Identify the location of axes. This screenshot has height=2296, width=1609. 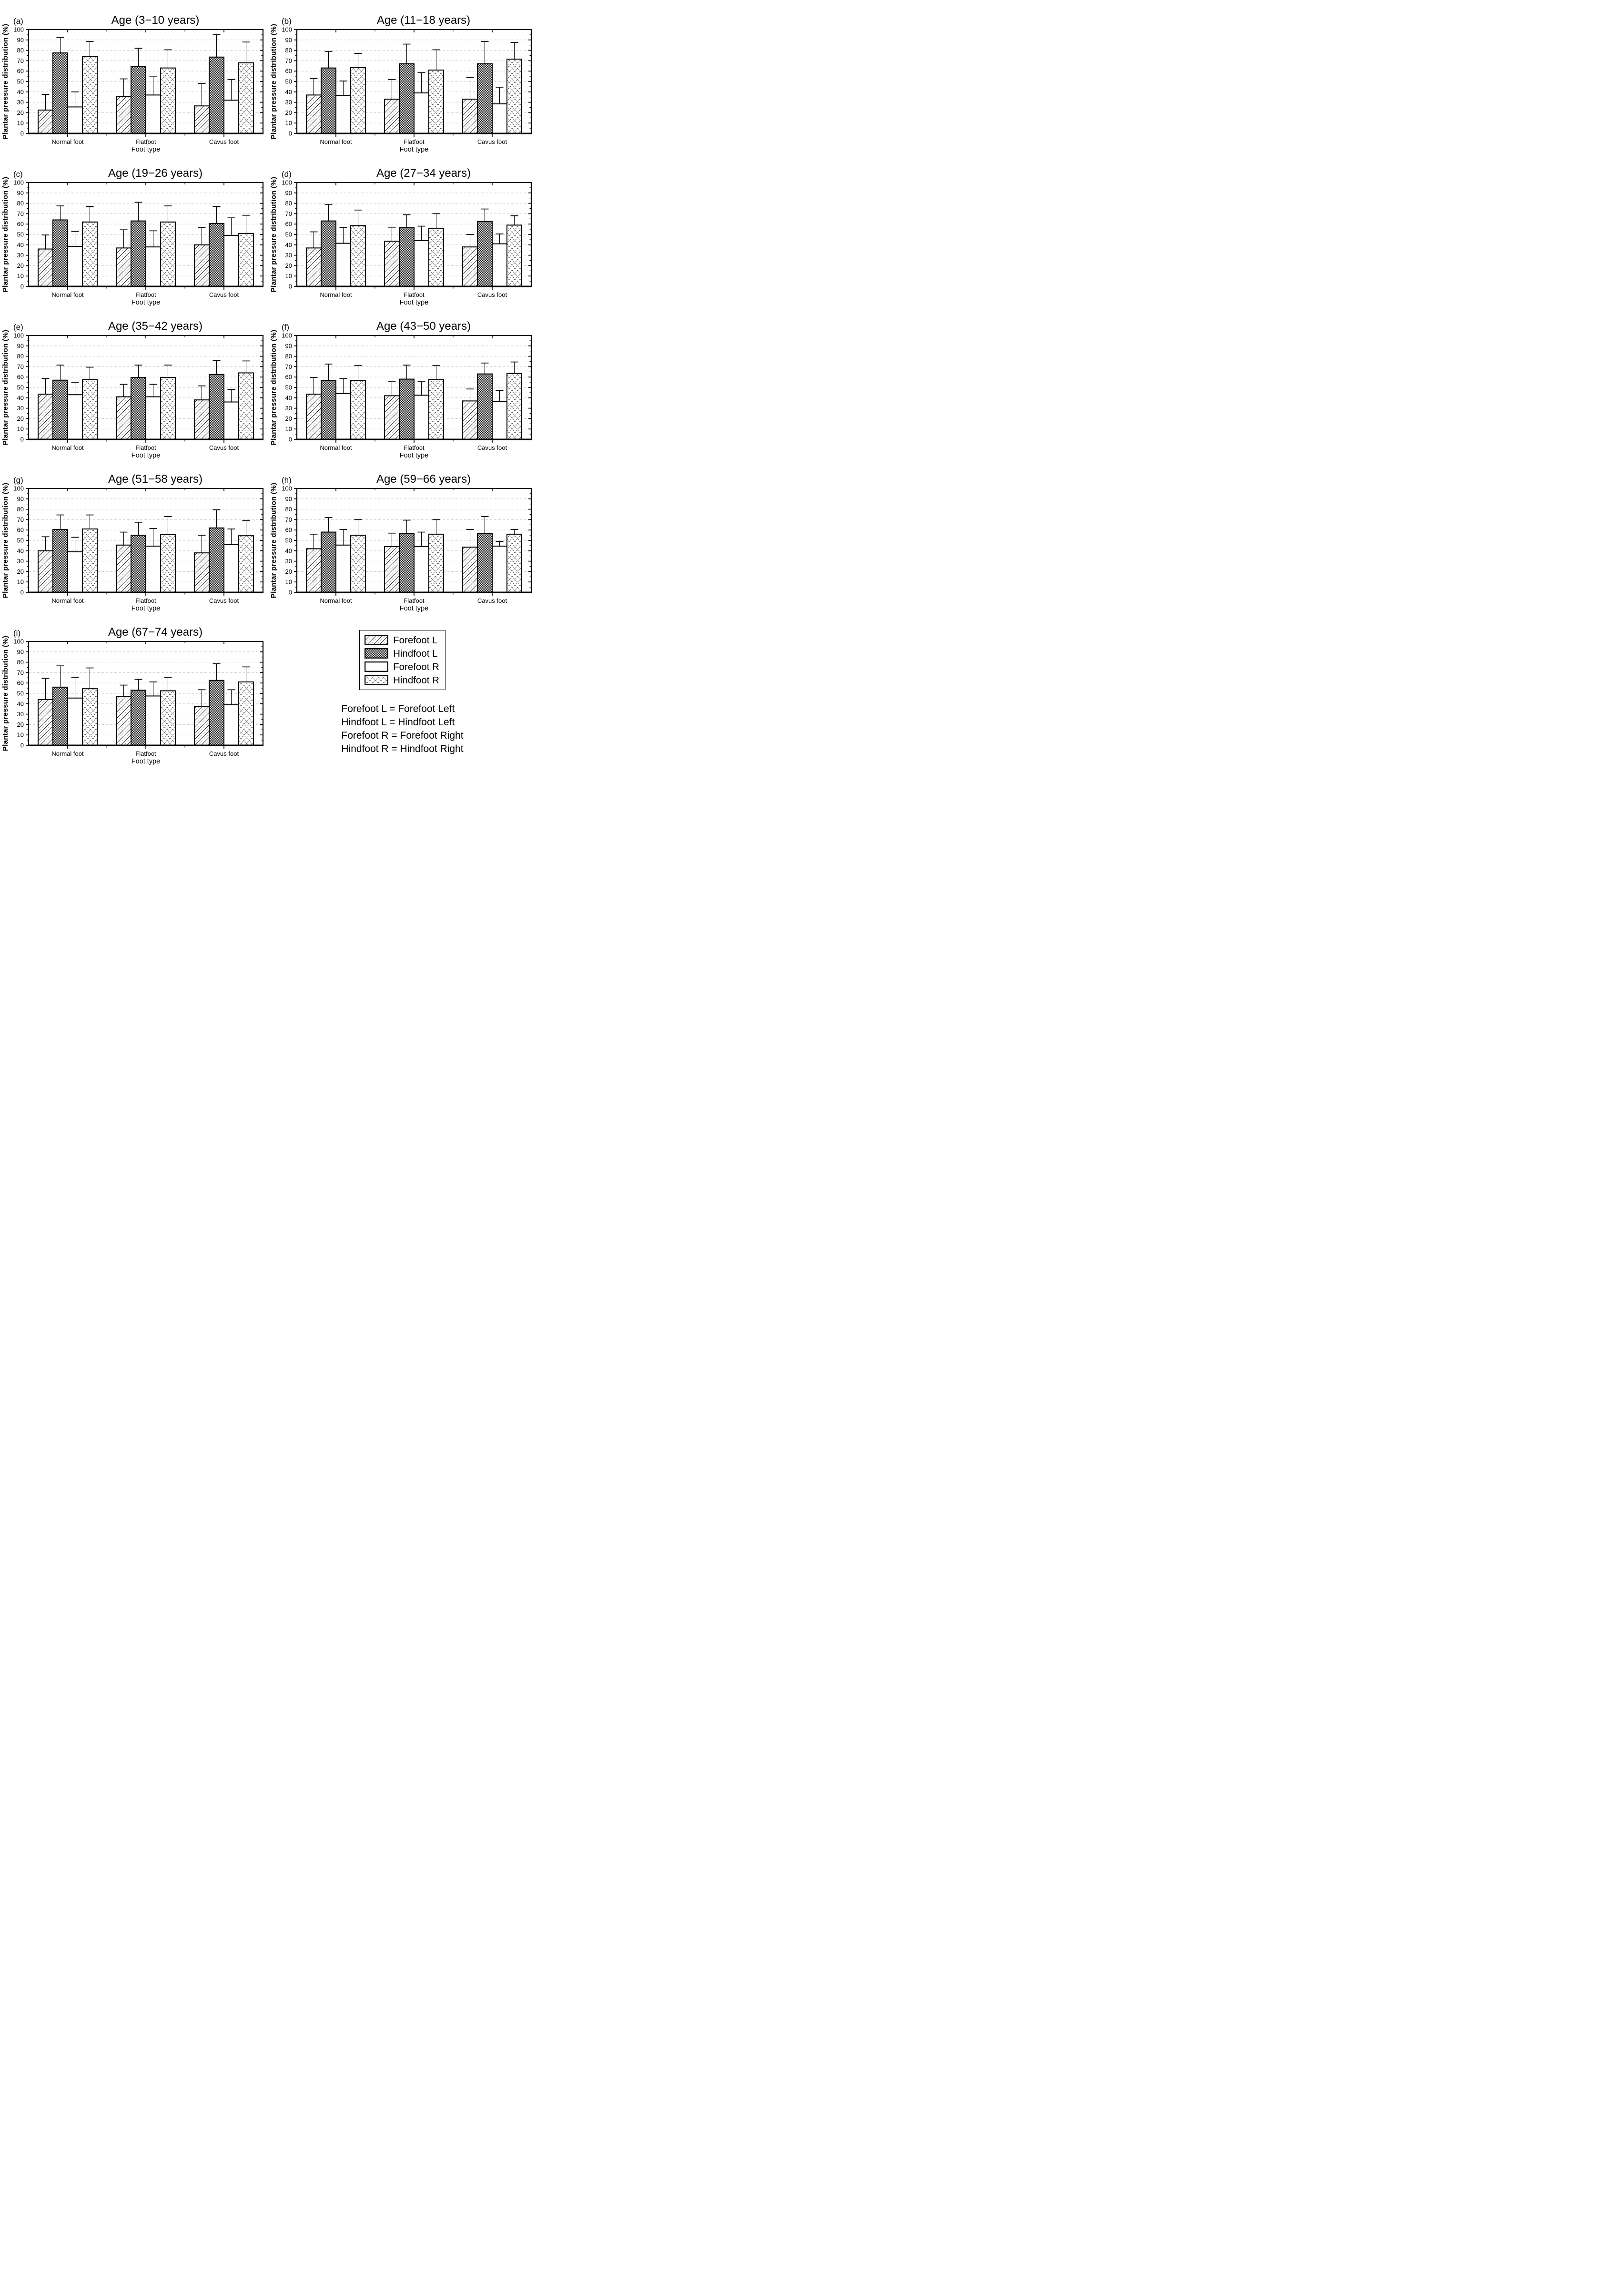
(413, 389).